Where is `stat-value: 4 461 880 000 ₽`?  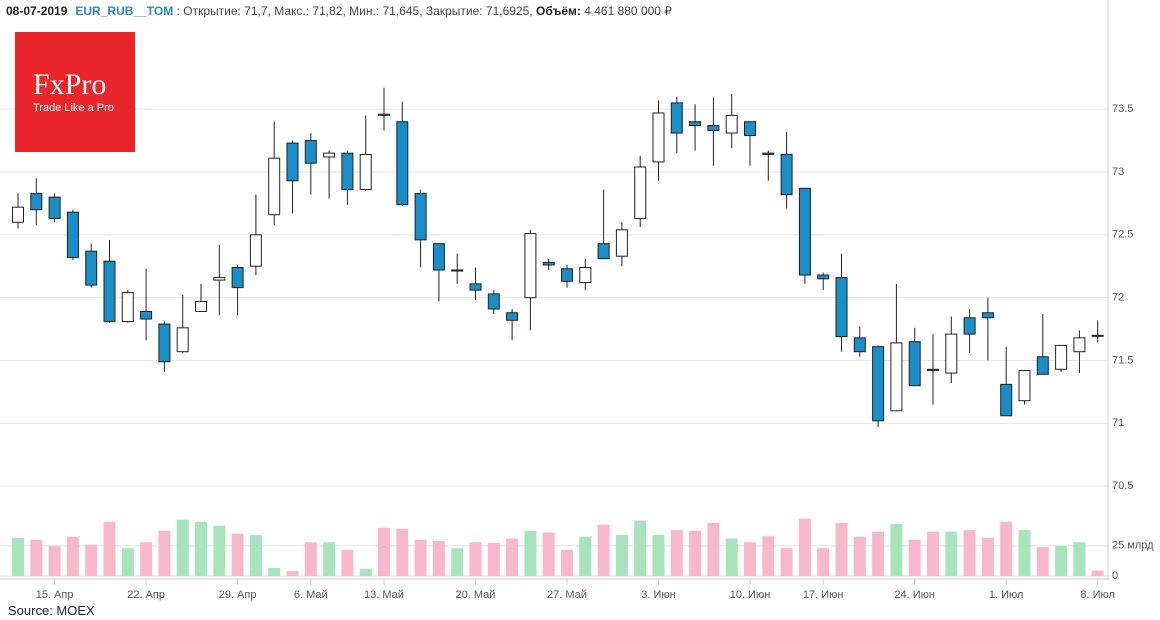 stat-value: 4 461 880 000 ₽ is located at coordinates (628, 11).